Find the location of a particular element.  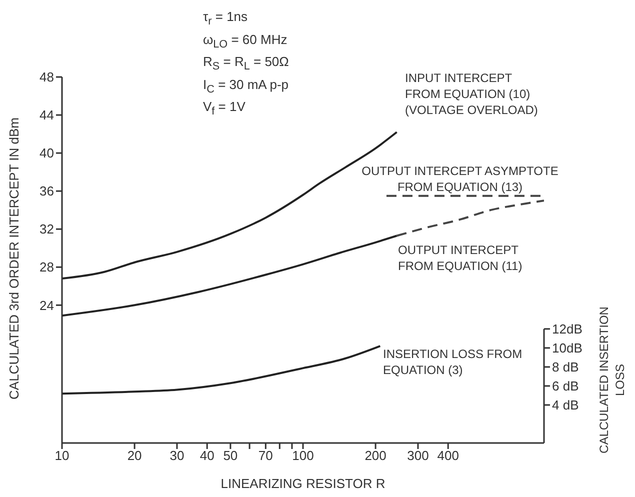

x-tick-label: 100 is located at coordinates (303, 456).